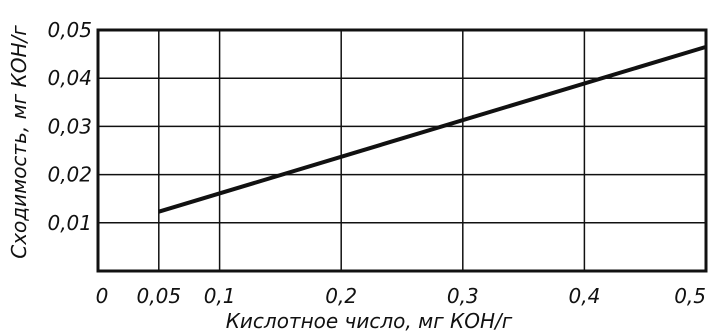  I want to click on origin-label: 0, so click(102, 296).